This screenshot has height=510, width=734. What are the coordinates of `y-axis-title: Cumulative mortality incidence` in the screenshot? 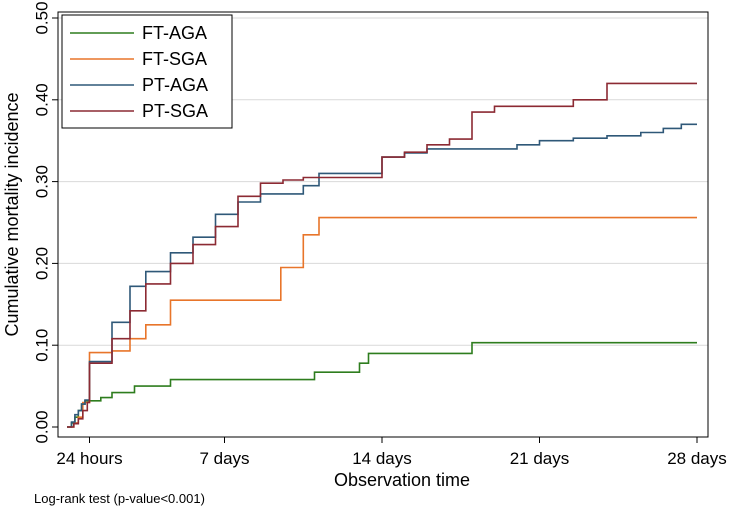 It's located at (12, 214).